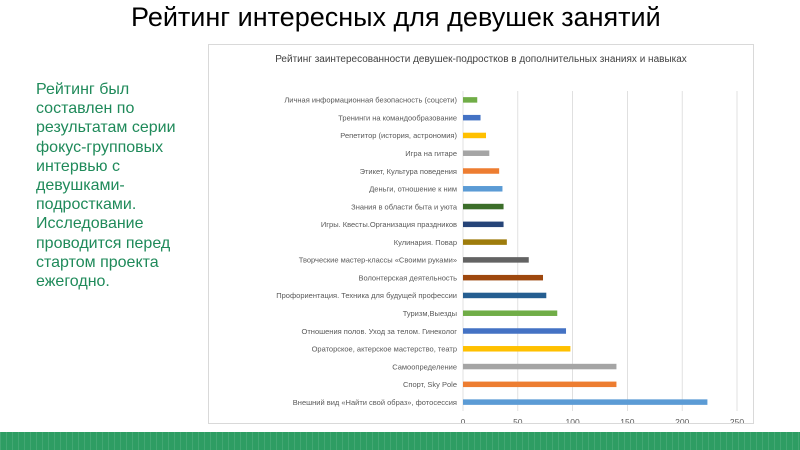 The width and height of the screenshot is (800, 450). What do you see at coordinates (404, 206) in the screenshot?
I see `category-label: Знания в области быта и уюта` at bounding box center [404, 206].